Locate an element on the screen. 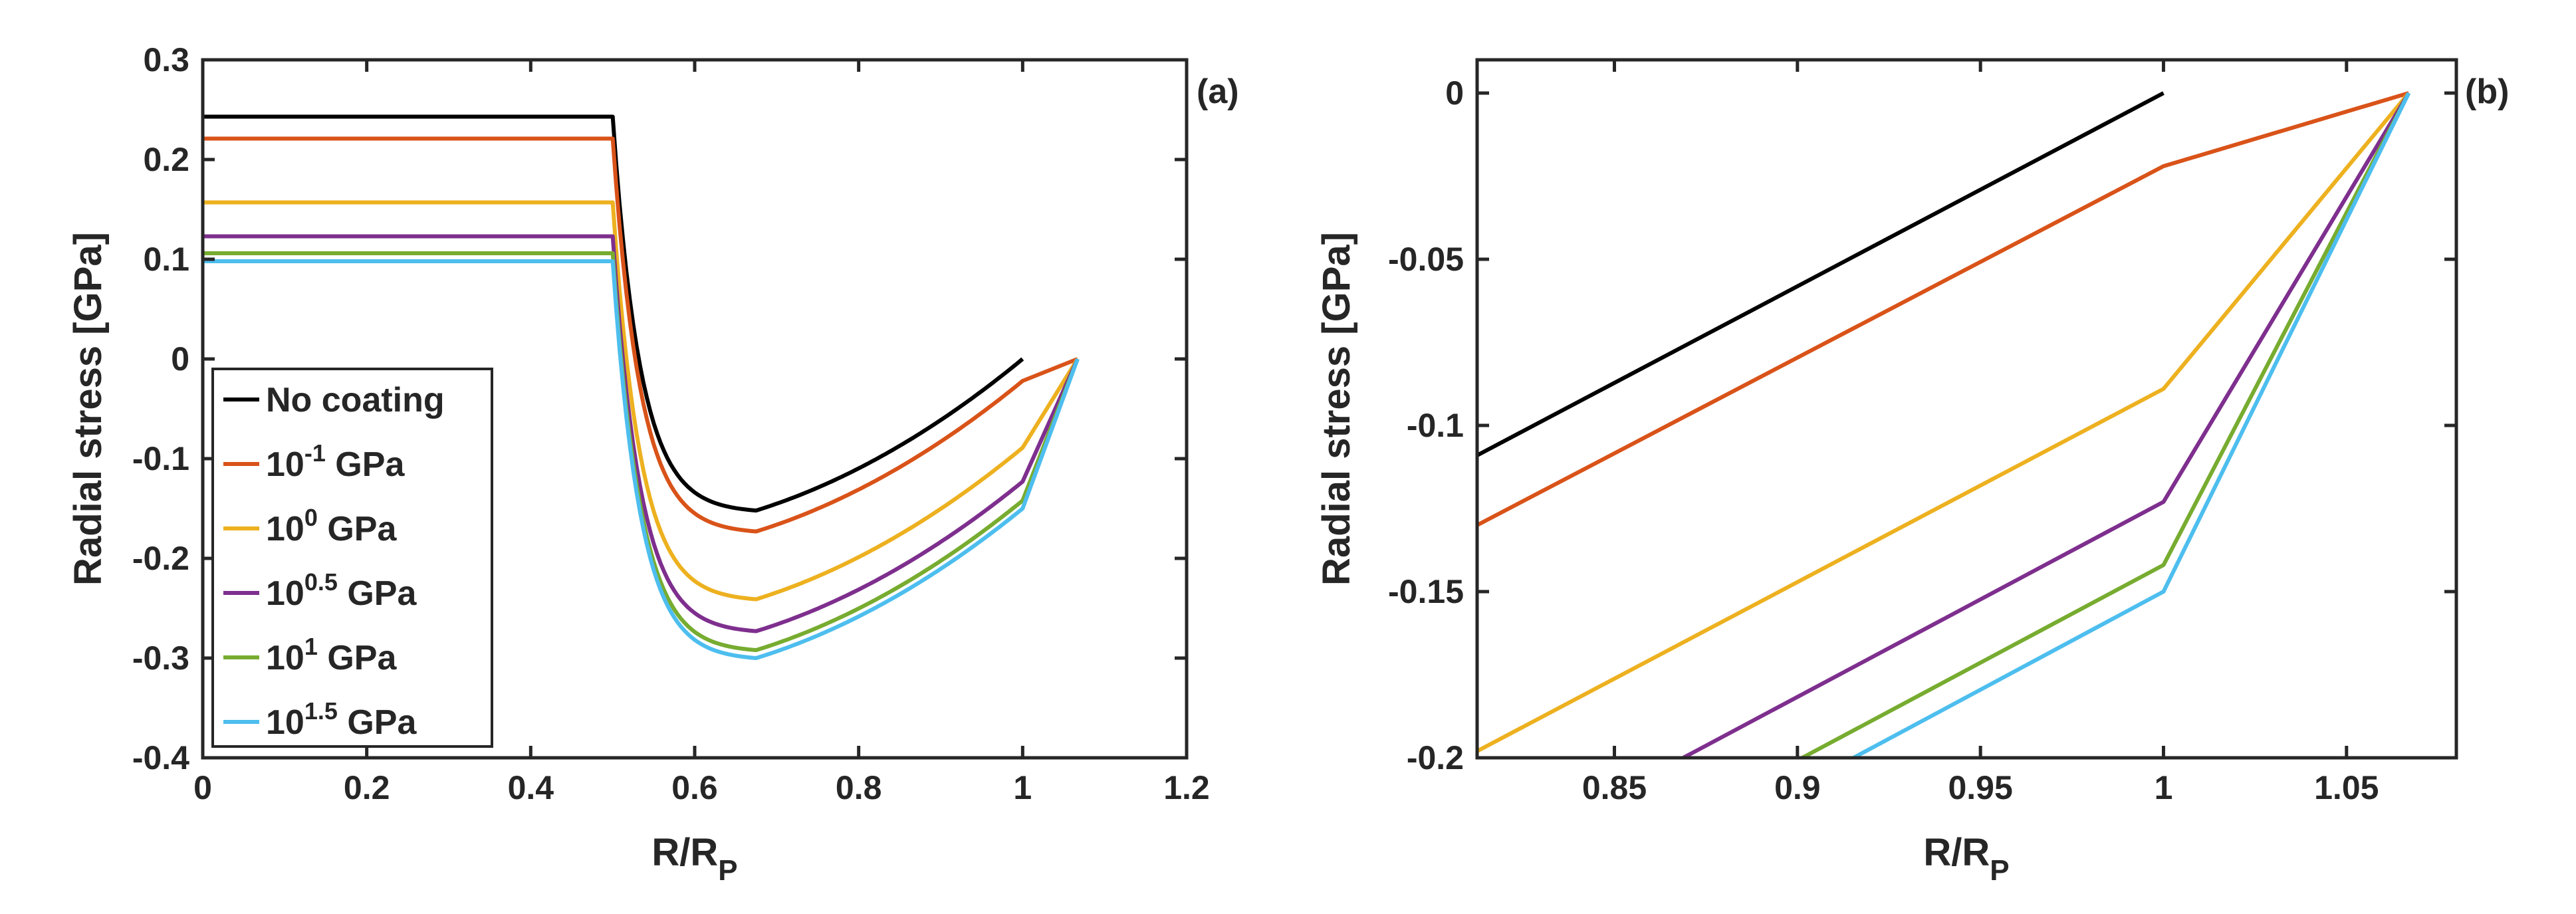 The height and width of the screenshot is (914, 2576). legend-entry: 100 GPa is located at coordinates (331, 526).